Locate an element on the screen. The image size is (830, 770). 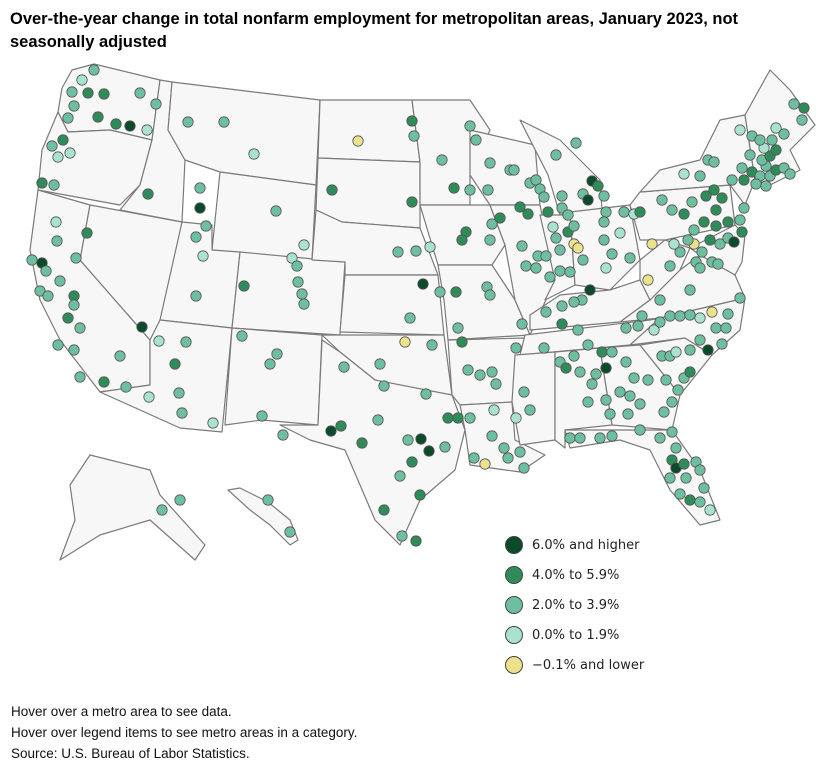
legend-item-c2: 2.0% to 3.9% is located at coordinates (574, 605).